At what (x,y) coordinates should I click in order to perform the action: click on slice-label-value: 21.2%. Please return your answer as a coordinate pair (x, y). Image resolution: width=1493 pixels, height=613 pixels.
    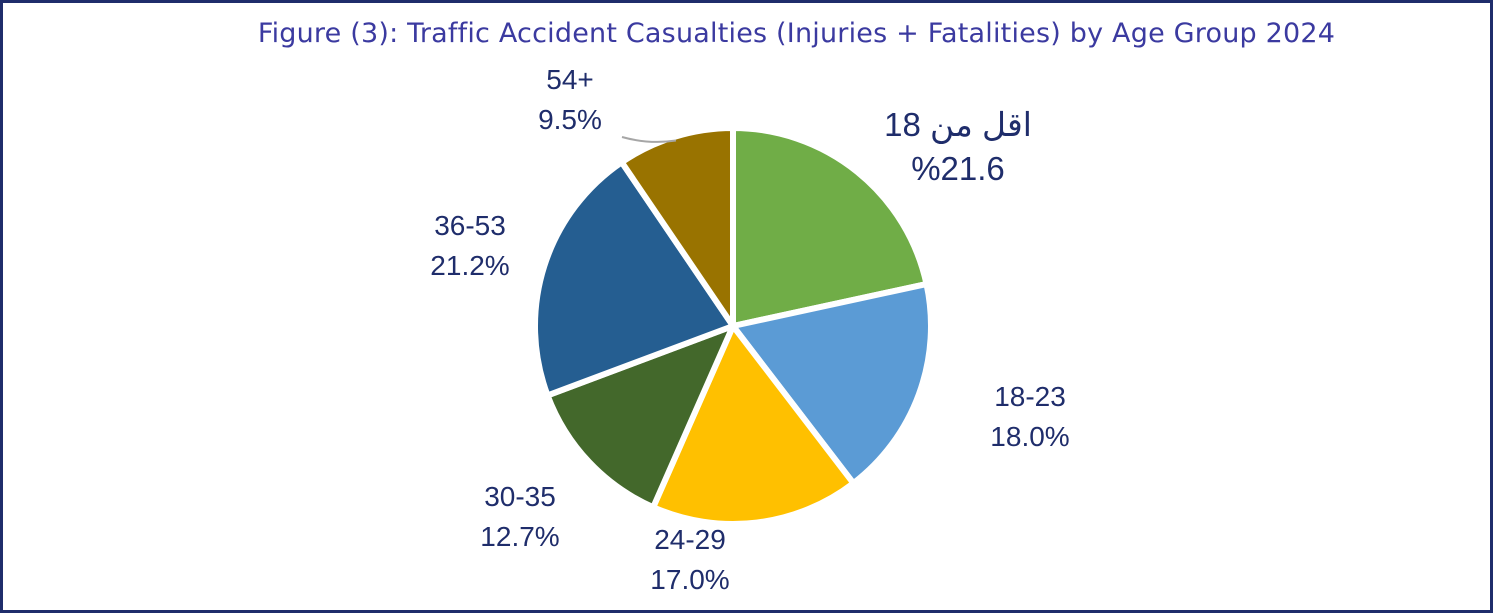
    Looking at the image, I should click on (470, 265).